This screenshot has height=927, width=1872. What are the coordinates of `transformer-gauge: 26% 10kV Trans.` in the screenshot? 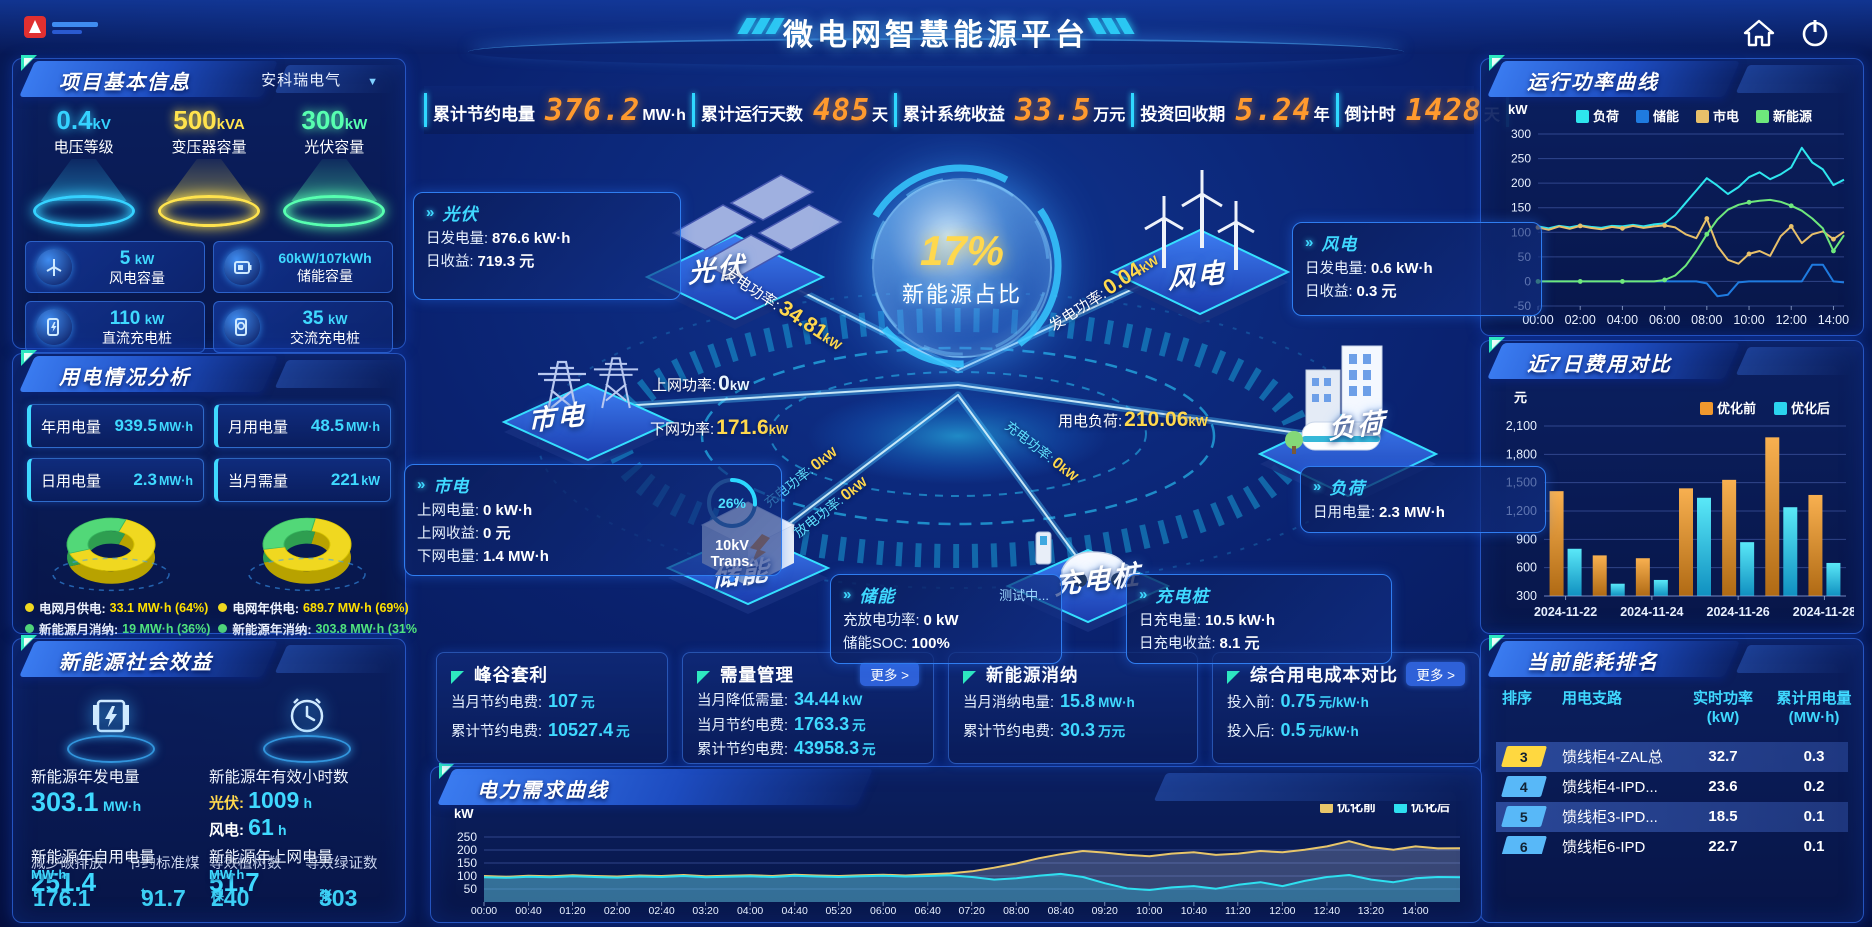 It's located at (732, 528).